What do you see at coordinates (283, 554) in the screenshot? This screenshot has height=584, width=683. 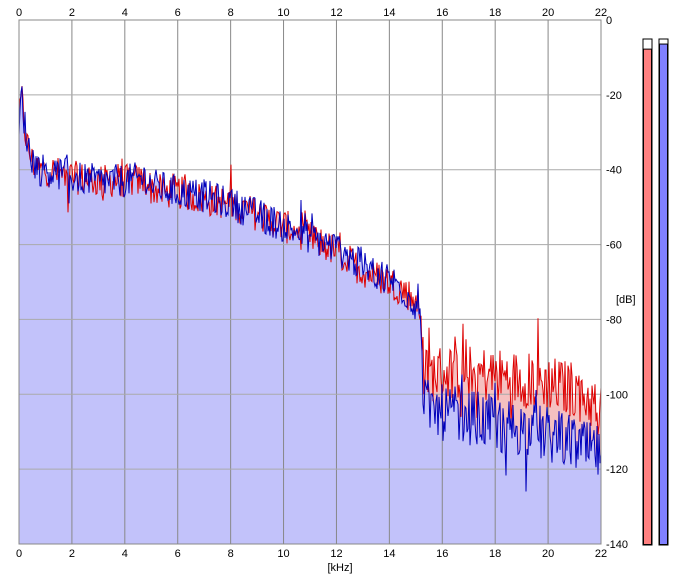 I see `x-tick-label-bottom: 10` at bounding box center [283, 554].